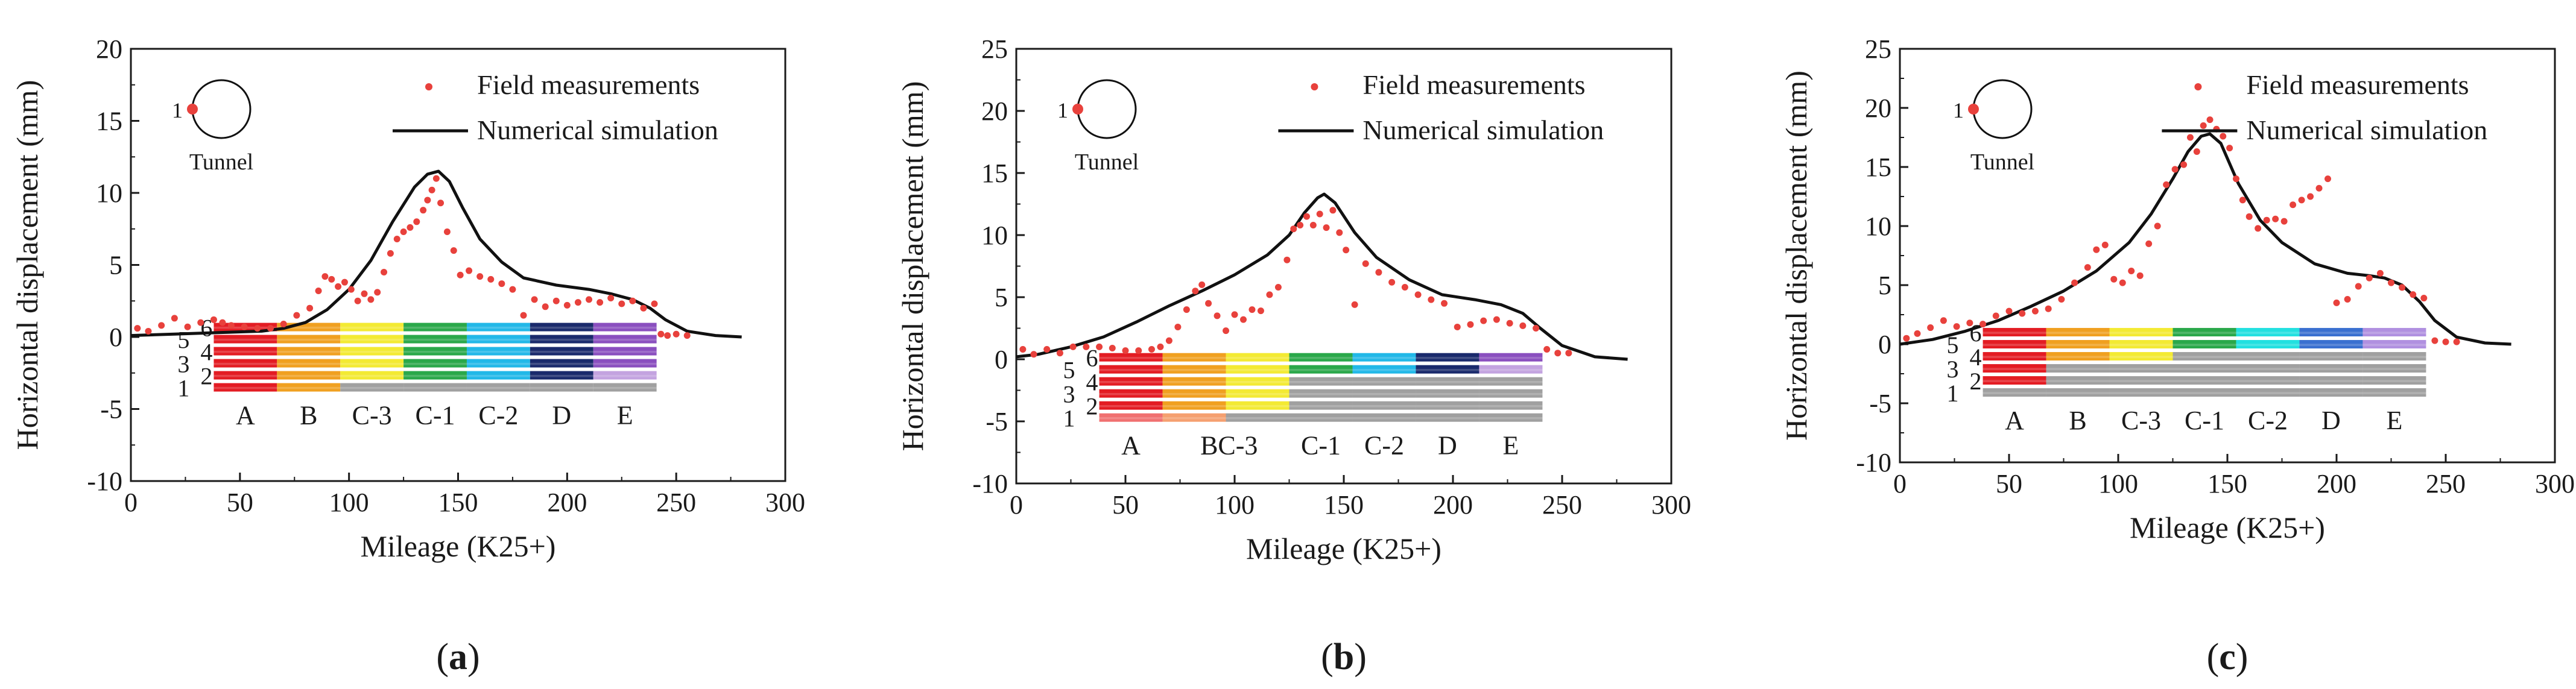 The image size is (2576, 689). Describe the element at coordinates (676, 503) in the screenshot. I see `x-tick-label: 250` at that location.